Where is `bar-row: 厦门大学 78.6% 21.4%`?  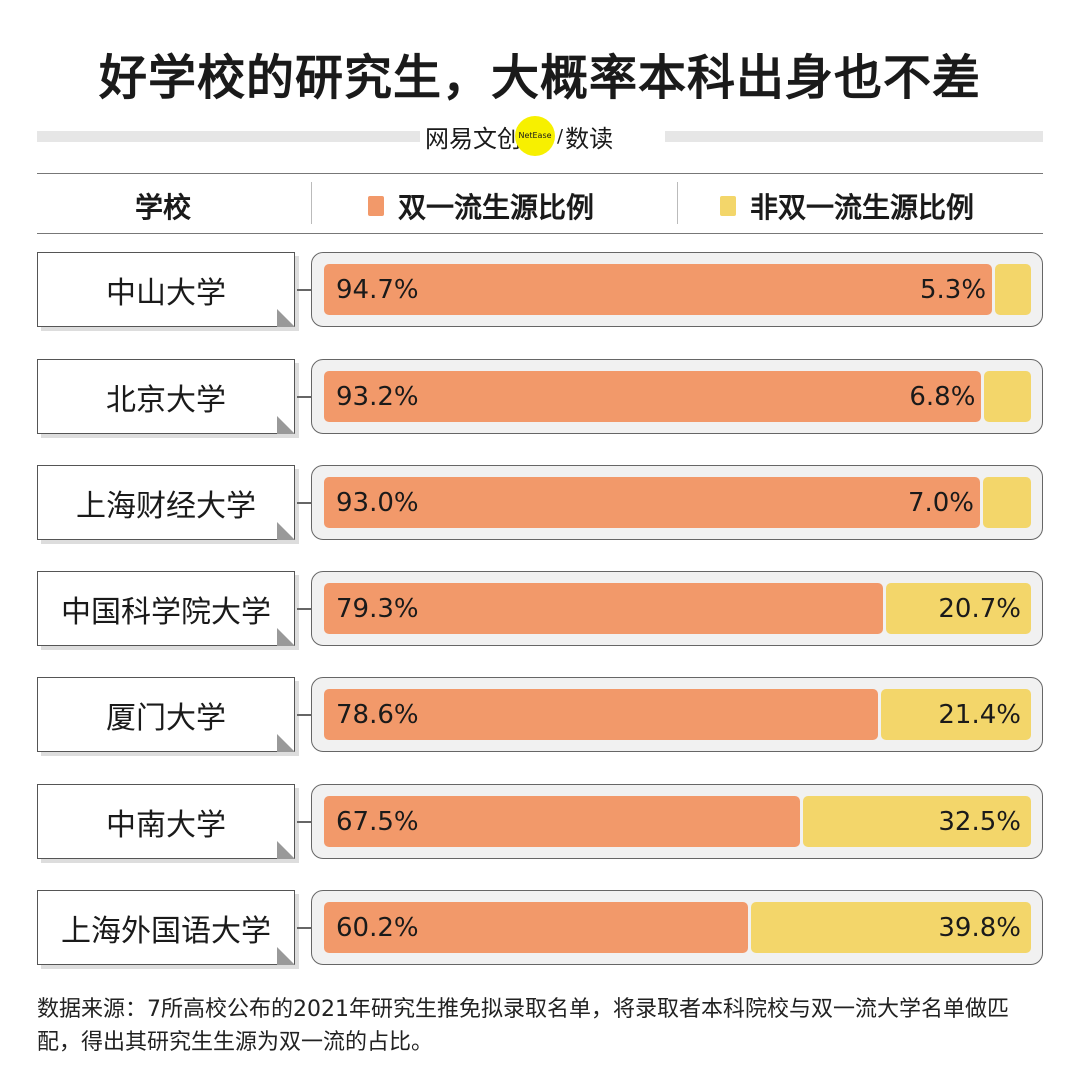
bar-row: 厦门大学 78.6% 21.4% is located at coordinates (540, 717).